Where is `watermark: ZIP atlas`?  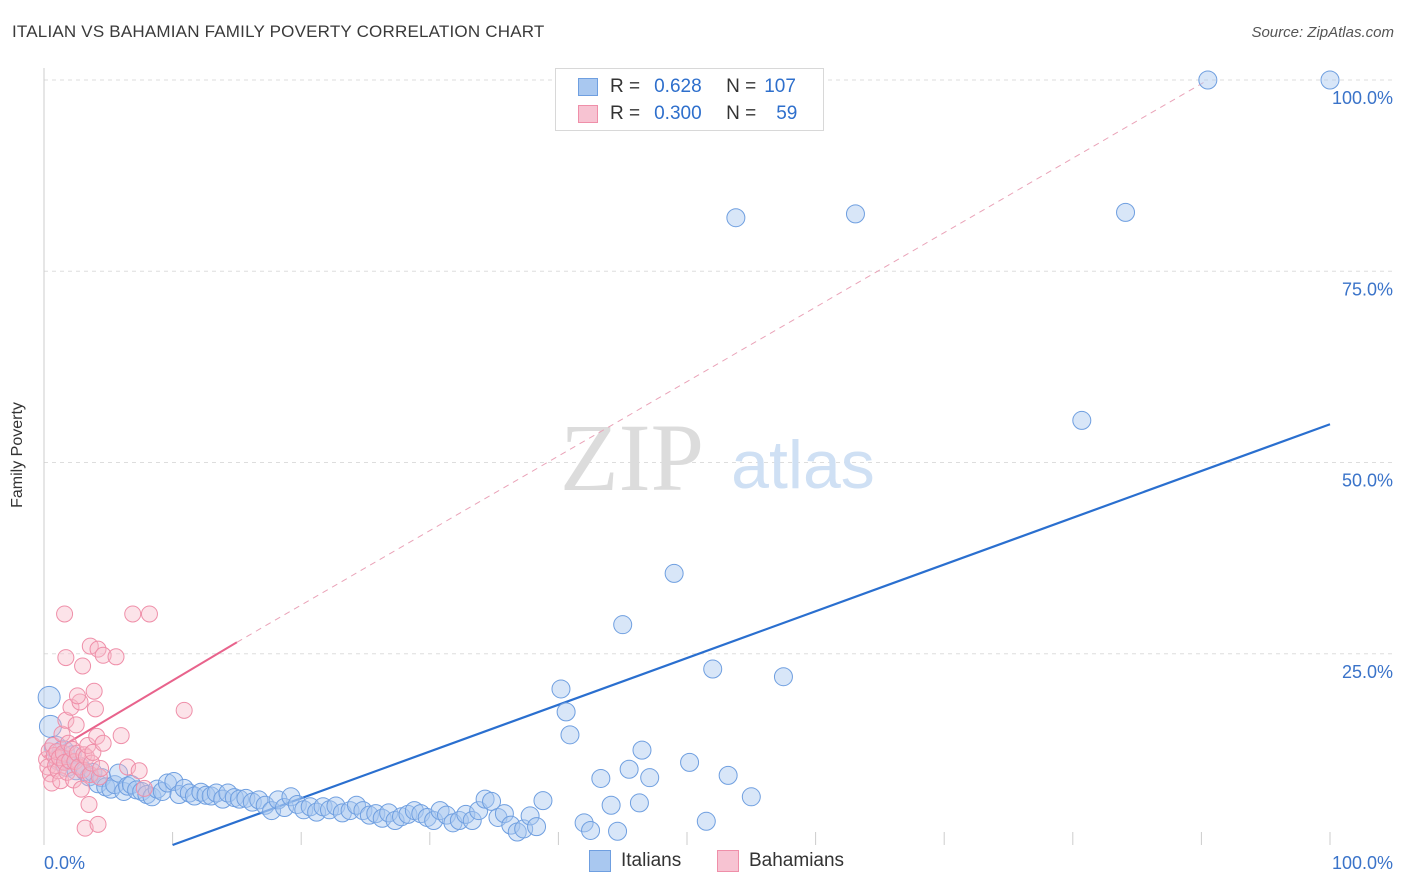 watermark: ZIP atlas is located at coordinates (717, 457).